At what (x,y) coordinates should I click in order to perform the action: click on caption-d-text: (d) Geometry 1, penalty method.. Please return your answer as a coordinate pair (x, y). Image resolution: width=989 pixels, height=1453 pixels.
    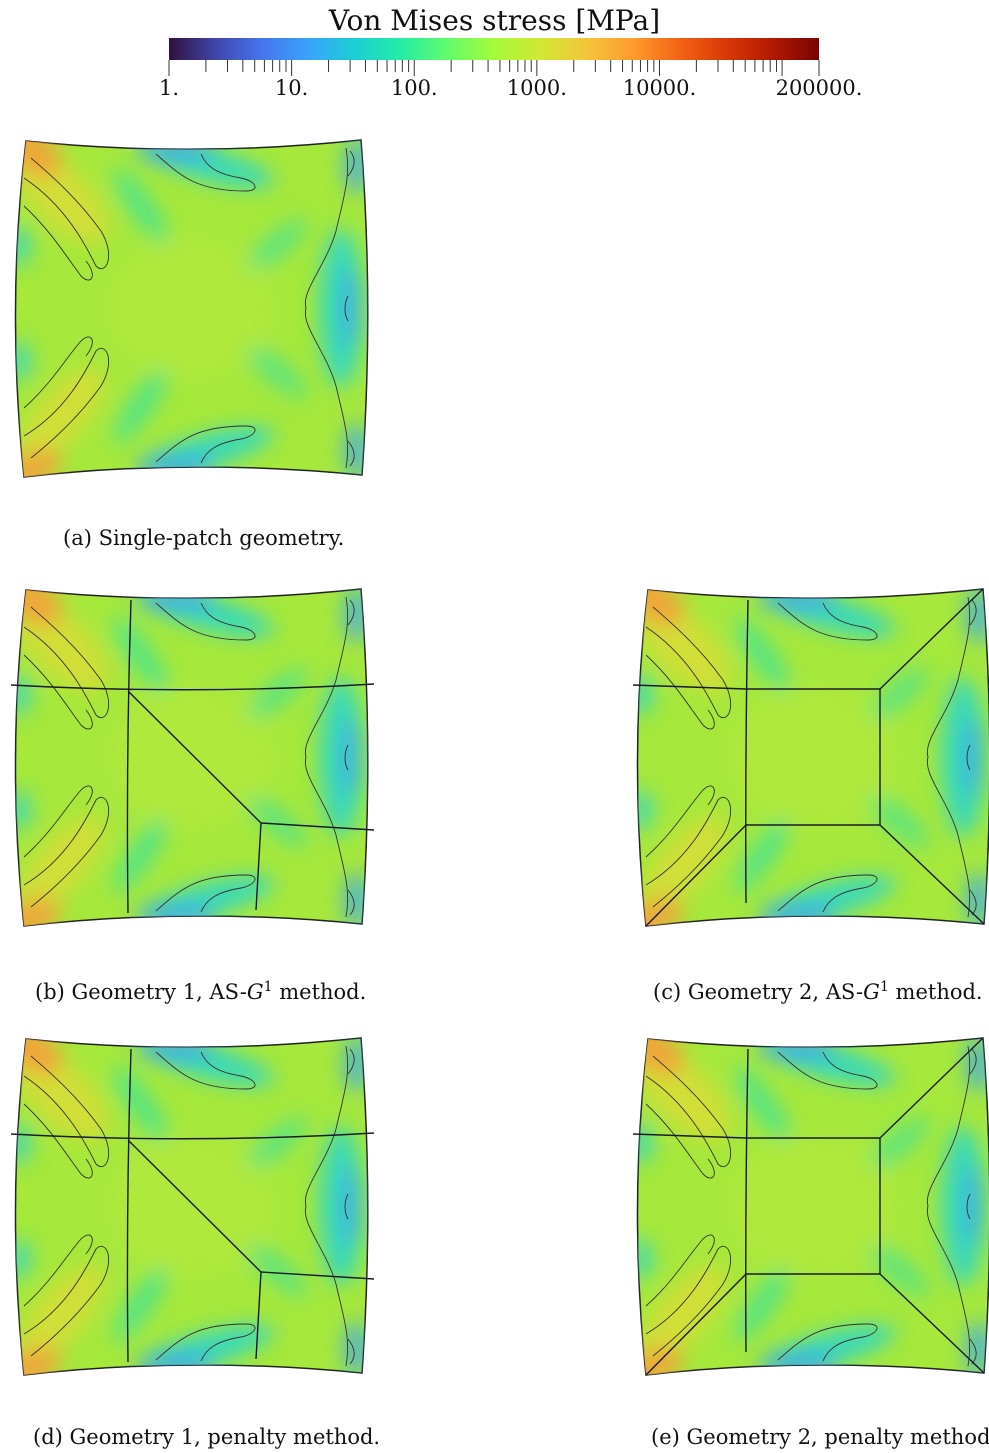
    Looking at the image, I should click on (207, 1437).